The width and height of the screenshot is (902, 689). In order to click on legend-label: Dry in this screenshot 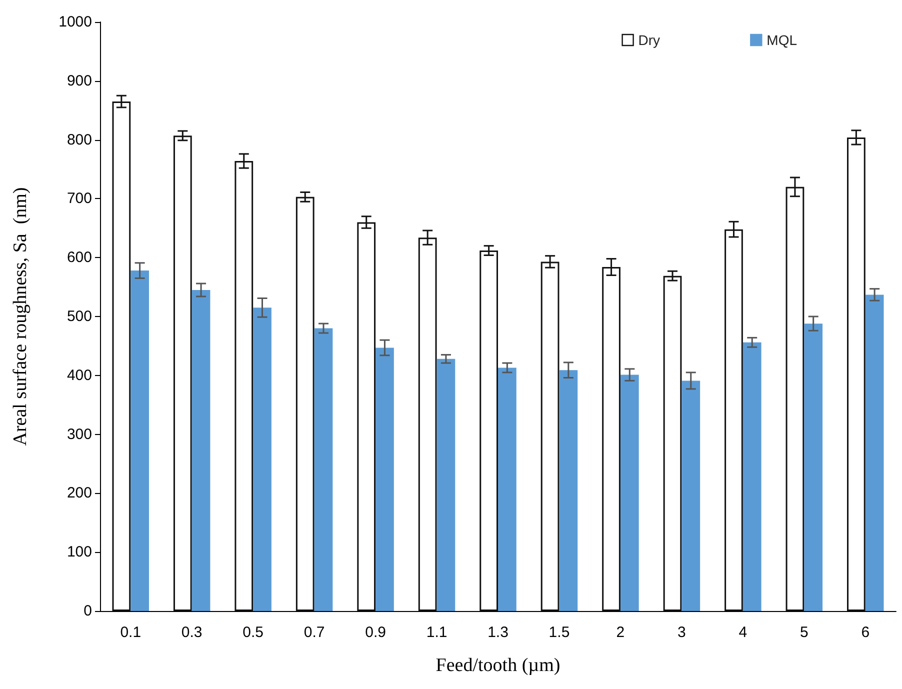, I will do `click(649, 40)`.